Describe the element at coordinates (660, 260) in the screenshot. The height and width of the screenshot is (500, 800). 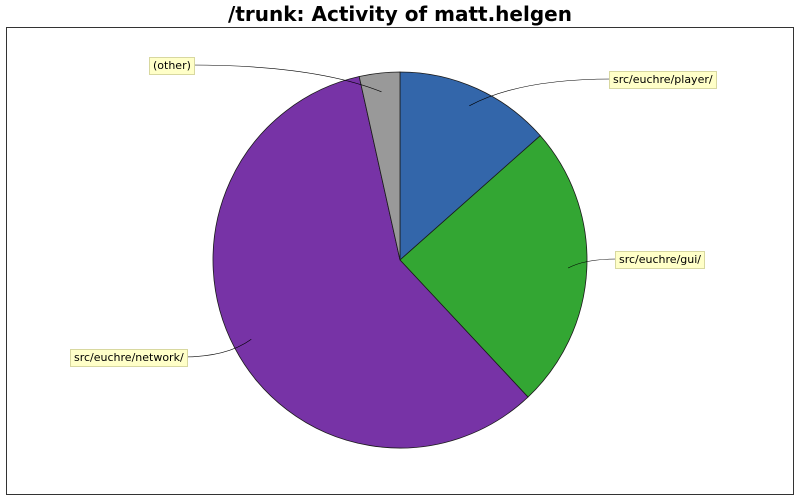
I see `slice-label-gui: src/euchre/gui/` at that location.